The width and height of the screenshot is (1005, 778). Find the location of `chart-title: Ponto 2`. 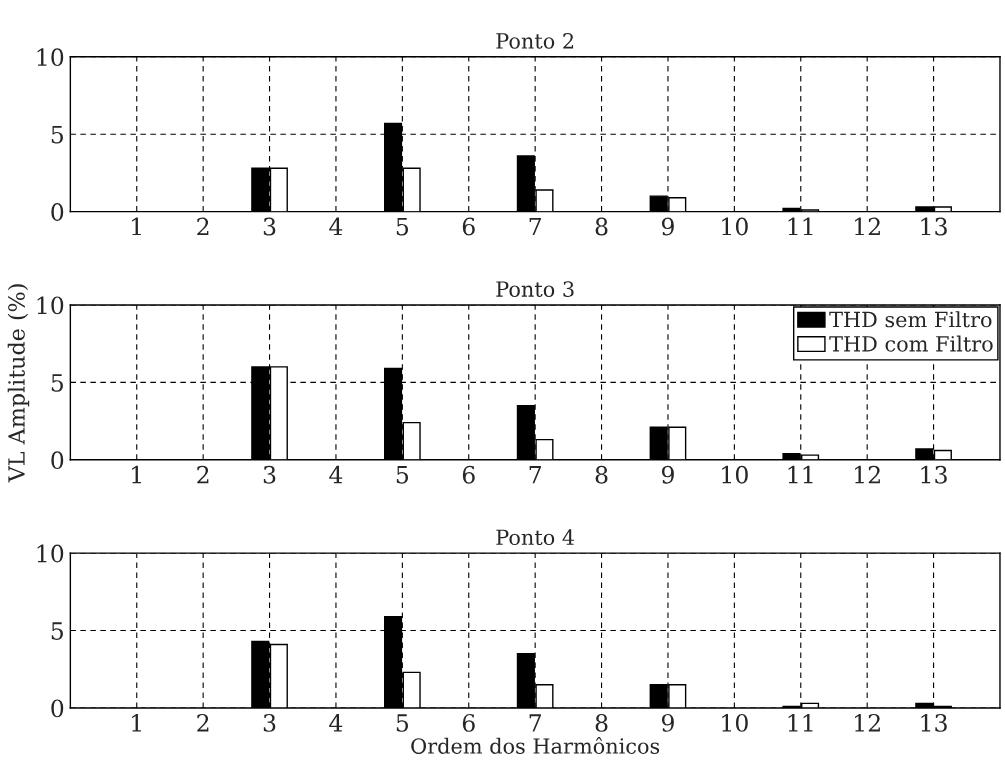

chart-title: Ponto 2 is located at coordinates (535, 41).